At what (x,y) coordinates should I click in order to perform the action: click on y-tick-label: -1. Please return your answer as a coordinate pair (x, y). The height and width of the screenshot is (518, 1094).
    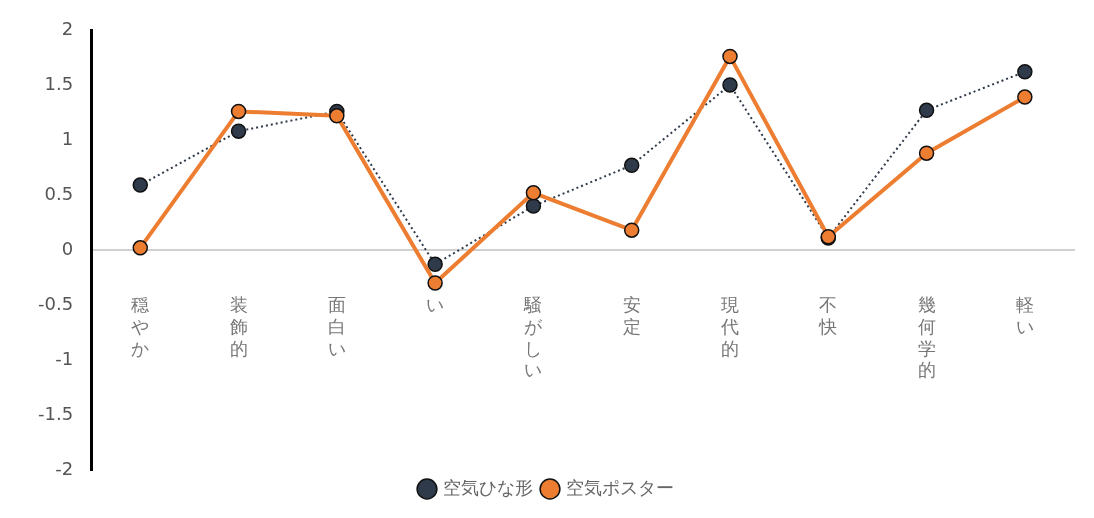
    Looking at the image, I should click on (64, 358).